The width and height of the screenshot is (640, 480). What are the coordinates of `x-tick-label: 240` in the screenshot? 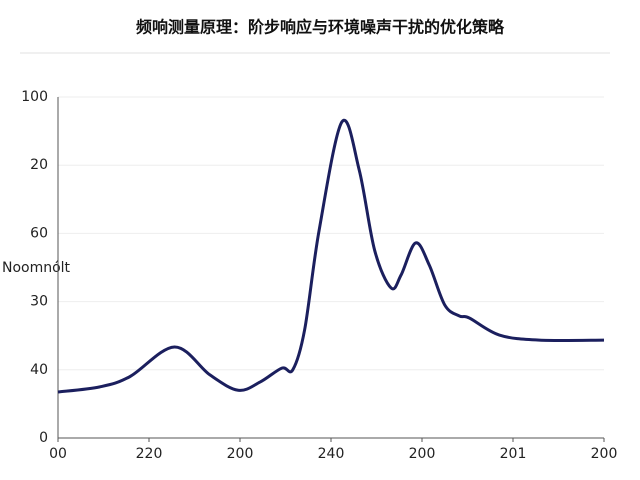 It's located at (331, 454).